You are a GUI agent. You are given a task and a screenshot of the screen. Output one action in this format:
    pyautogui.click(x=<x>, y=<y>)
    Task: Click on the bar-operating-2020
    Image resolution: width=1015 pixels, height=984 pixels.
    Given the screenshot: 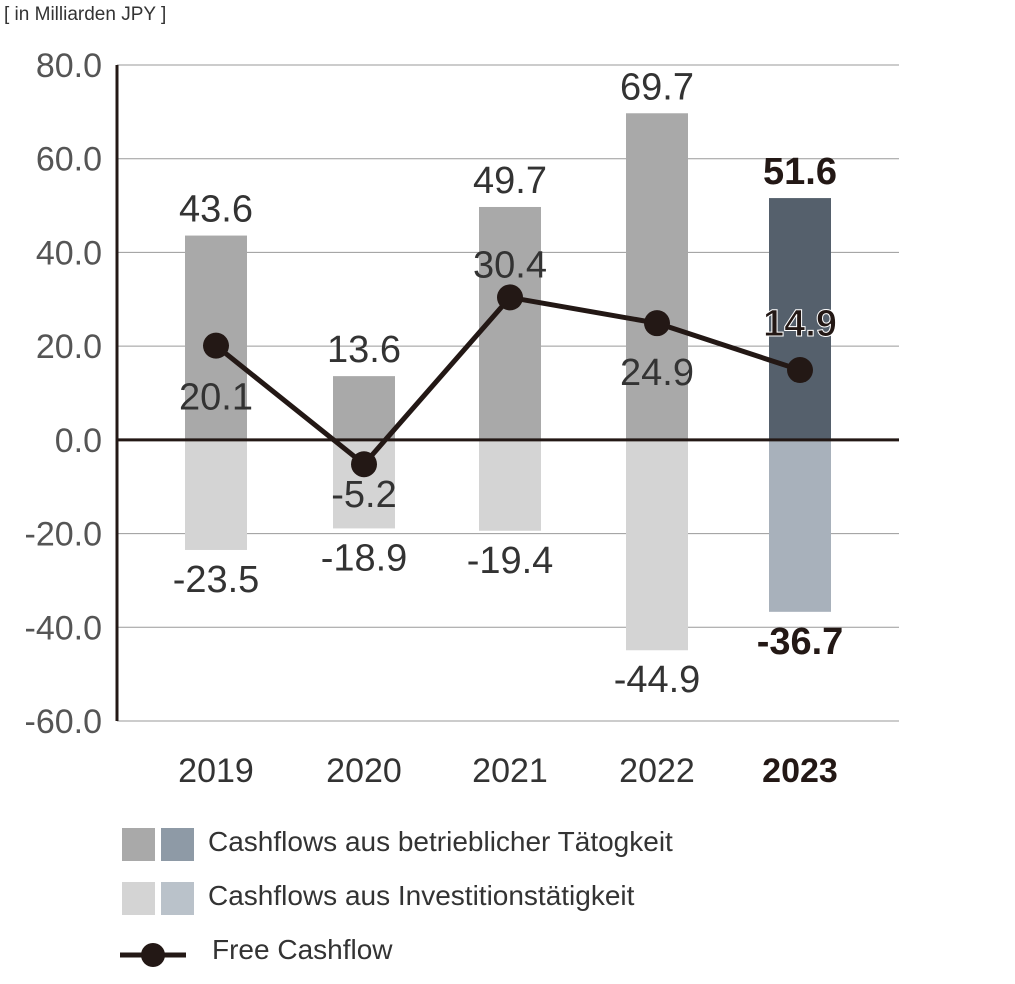 What is the action you would take?
    pyautogui.click(x=364, y=408)
    